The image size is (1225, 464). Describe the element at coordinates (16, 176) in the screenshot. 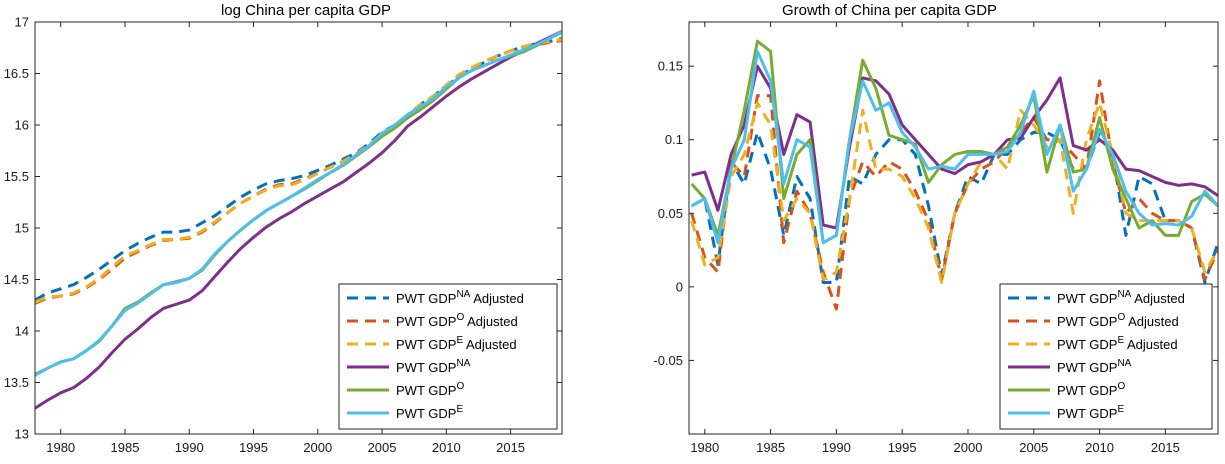

I see `y-tick-label: 15.5` at that location.